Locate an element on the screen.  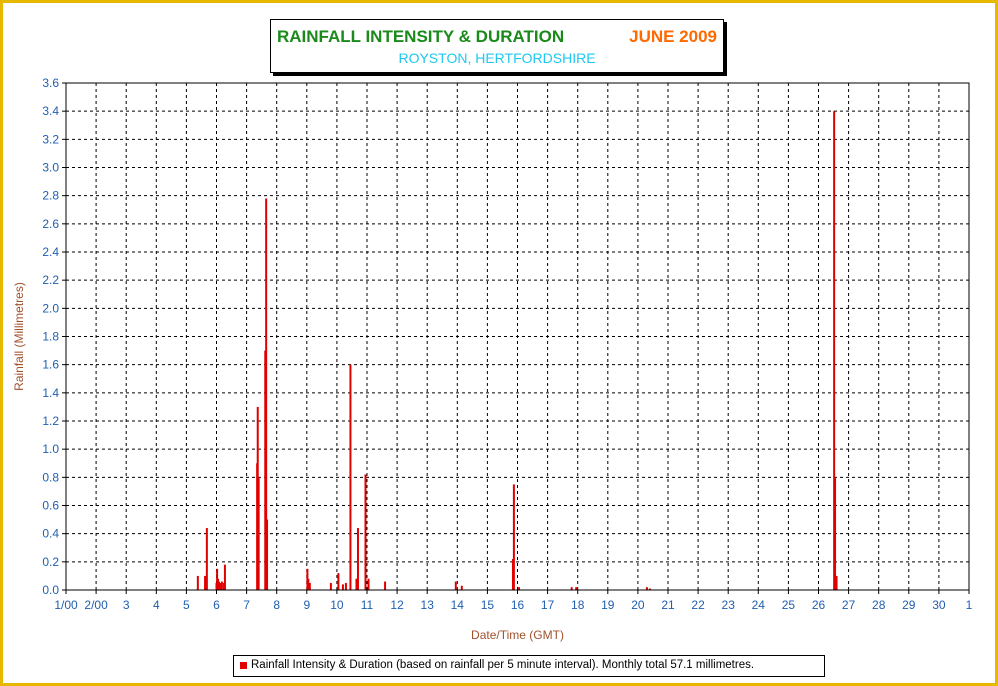
x-tick-label: 2/00 is located at coordinates (96, 605).